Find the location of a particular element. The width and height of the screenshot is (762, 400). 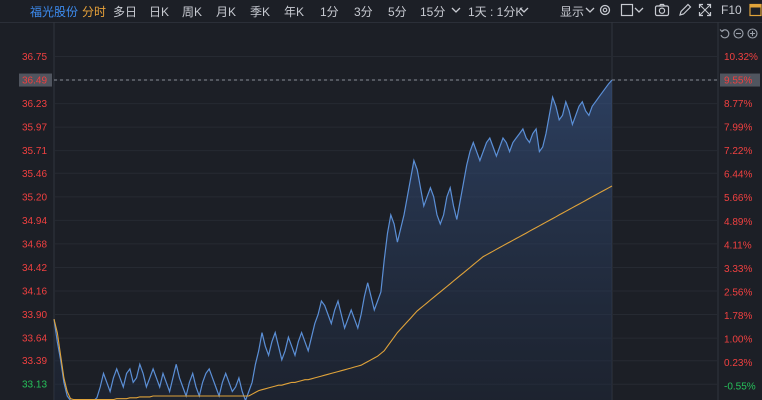

expand-icon is located at coordinates (705, 10).